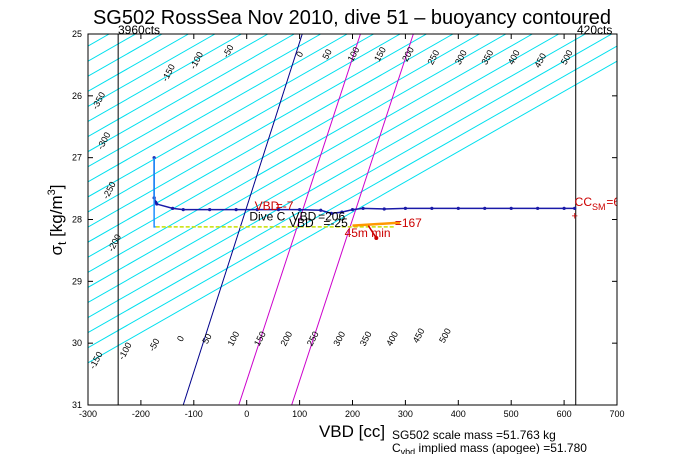  Describe the element at coordinates (461, 57) in the screenshot. I see `contour-label-top: 300` at that location.